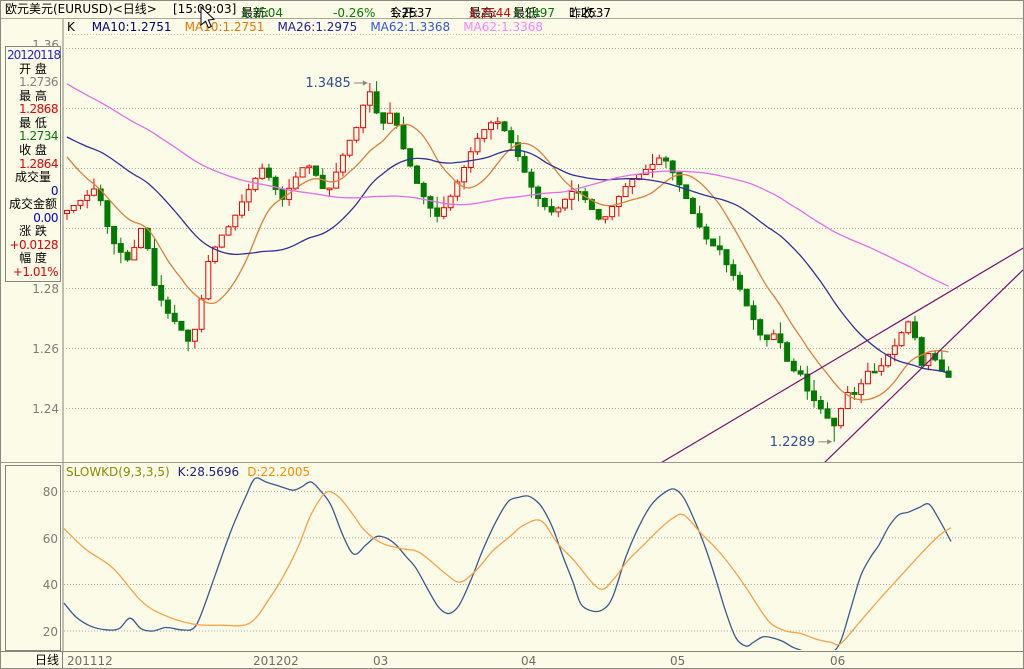  I want to click on time-axis-tick-05: 05, so click(678, 661).